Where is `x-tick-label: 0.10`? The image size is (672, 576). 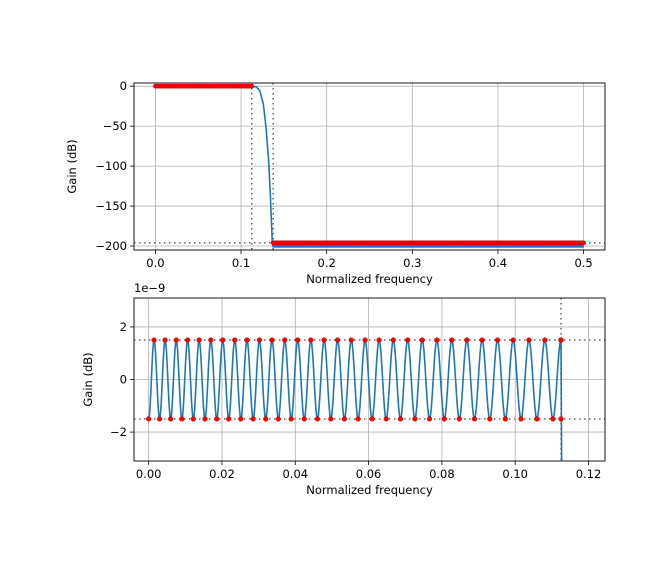 x-tick-label: 0.10 is located at coordinates (515, 474).